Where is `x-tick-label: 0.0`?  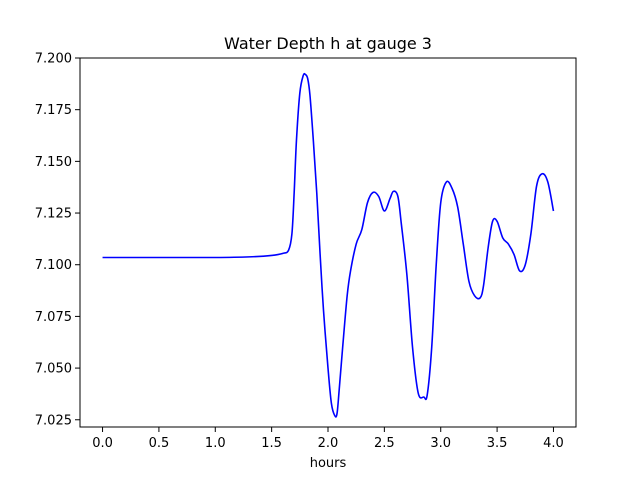
x-tick-label: 0.0 is located at coordinates (102, 443).